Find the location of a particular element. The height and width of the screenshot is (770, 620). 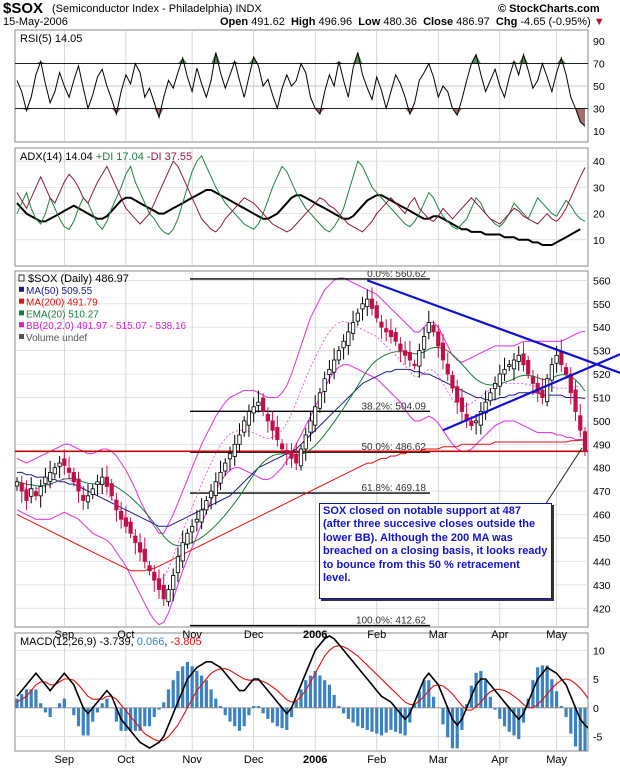

y-tick-label: 490 is located at coordinates (602, 445).